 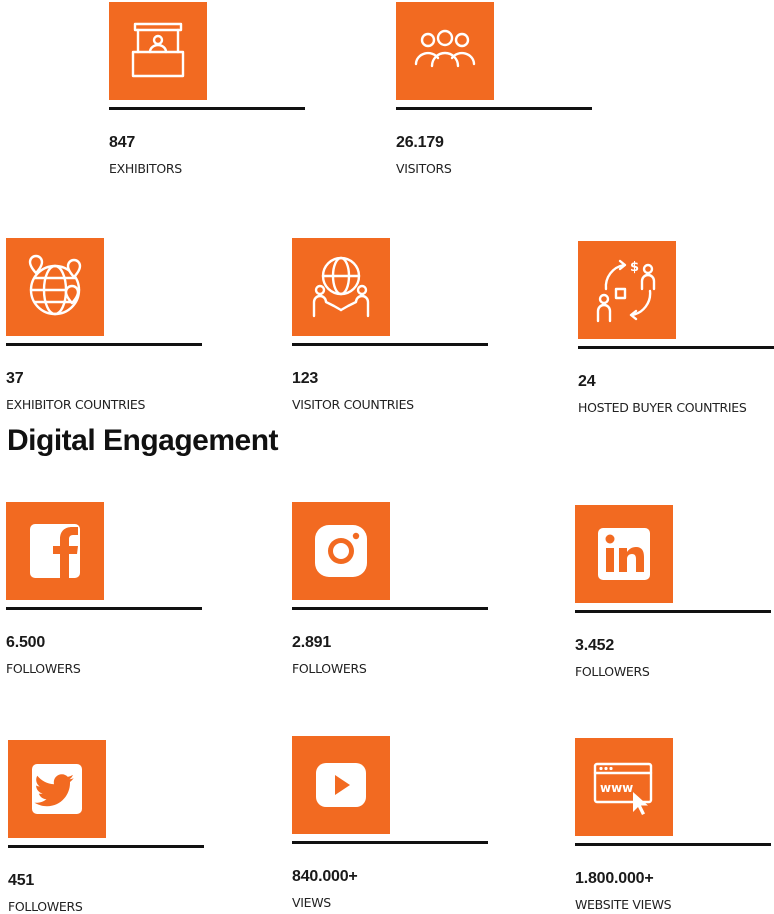 I want to click on stat-visitor-countries: 123 VISITOR COUNTRIES, so click(x=392, y=325).